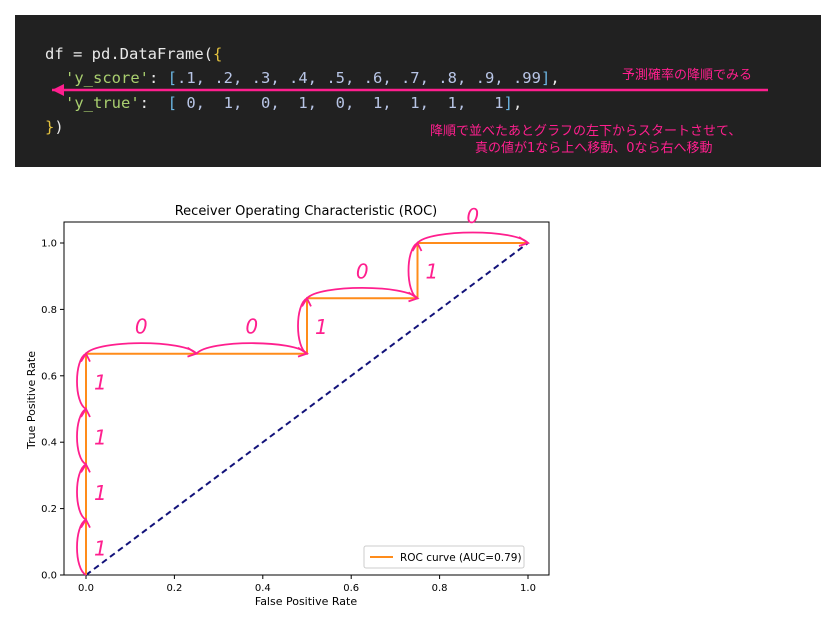  What do you see at coordinates (59, 127) in the screenshot?
I see `code-paren-close: )` at bounding box center [59, 127].